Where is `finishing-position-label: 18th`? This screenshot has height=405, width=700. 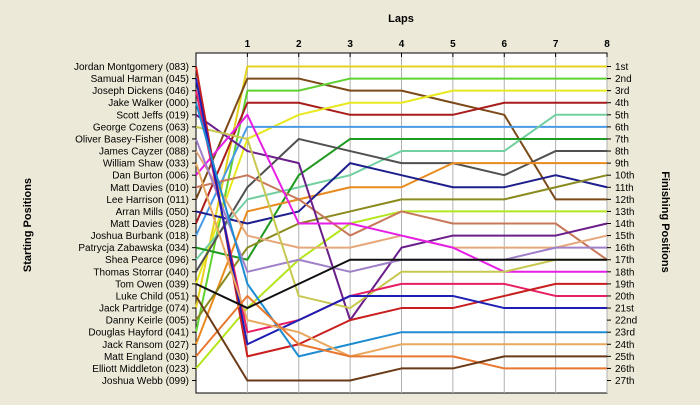 finishing-position-label: 18th is located at coordinates (624, 272).